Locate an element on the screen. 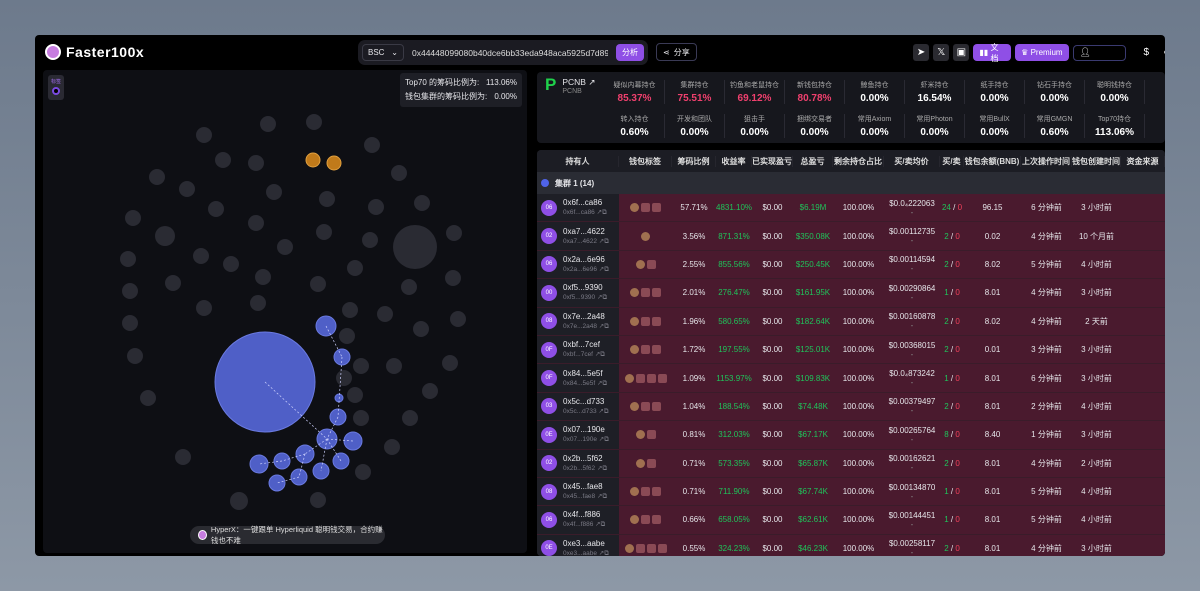 This screenshot has height=591, width=1200. holder-address: 0x6f...ca86 is located at coordinates (583, 203).